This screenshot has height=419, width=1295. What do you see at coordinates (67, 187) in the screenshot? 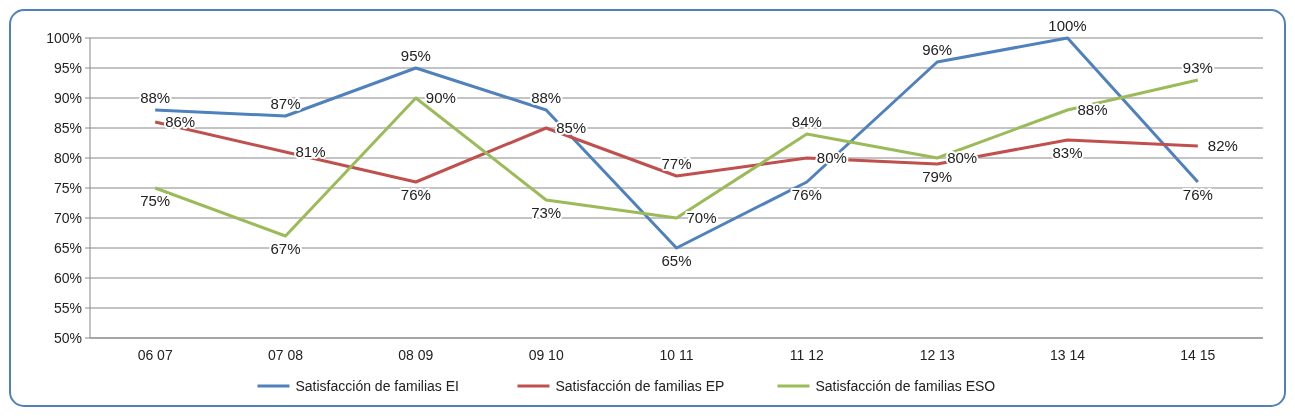
I see `y-tick-label: 75%` at bounding box center [67, 187].